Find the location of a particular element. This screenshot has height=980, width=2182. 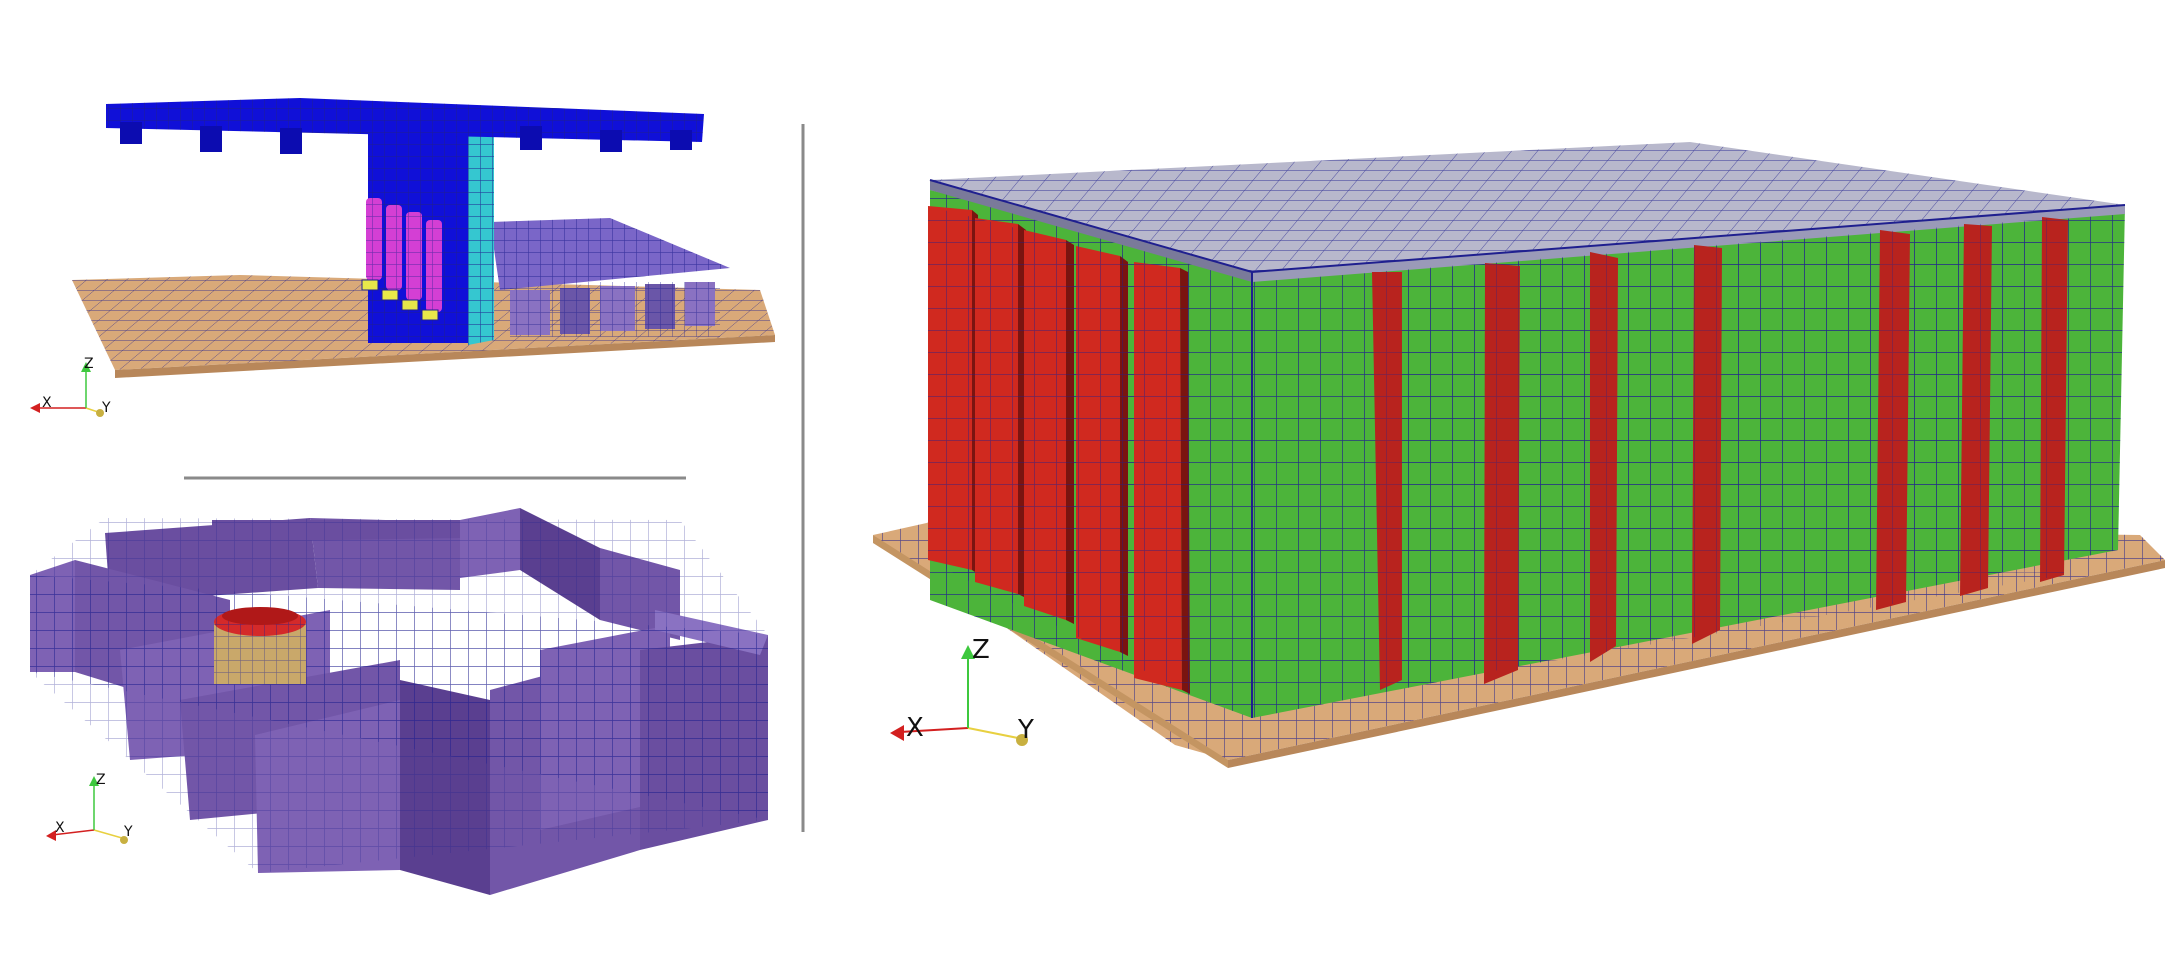

bl-cylinder is located at coordinates (260, 645).